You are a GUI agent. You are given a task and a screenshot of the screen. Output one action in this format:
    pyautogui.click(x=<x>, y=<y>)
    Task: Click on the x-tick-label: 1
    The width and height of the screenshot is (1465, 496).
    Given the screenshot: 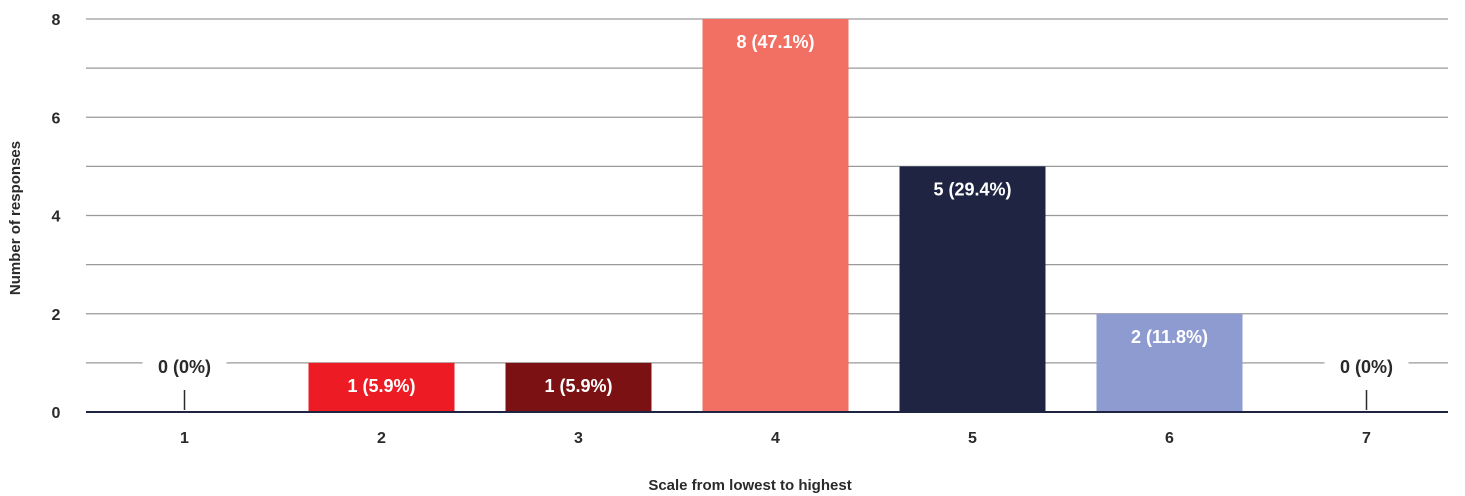 What is the action you would take?
    pyautogui.click(x=184, y=438)
    